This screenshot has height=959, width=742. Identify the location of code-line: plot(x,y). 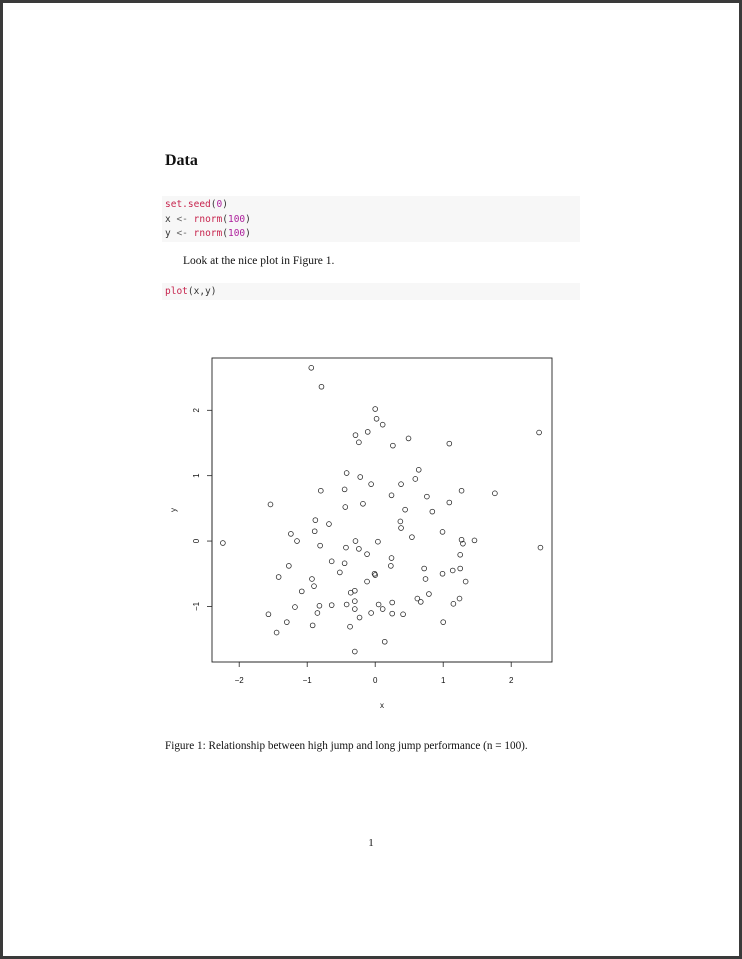
(372, 292).